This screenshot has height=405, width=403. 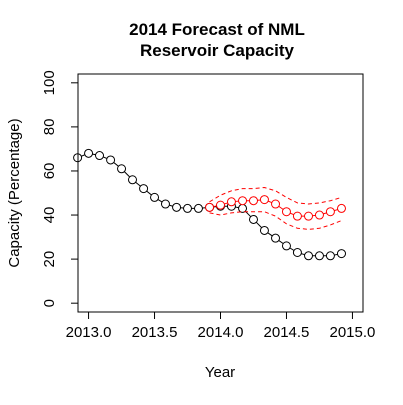 I want to click on forecast-lower-line, so click(x=275, y=220).